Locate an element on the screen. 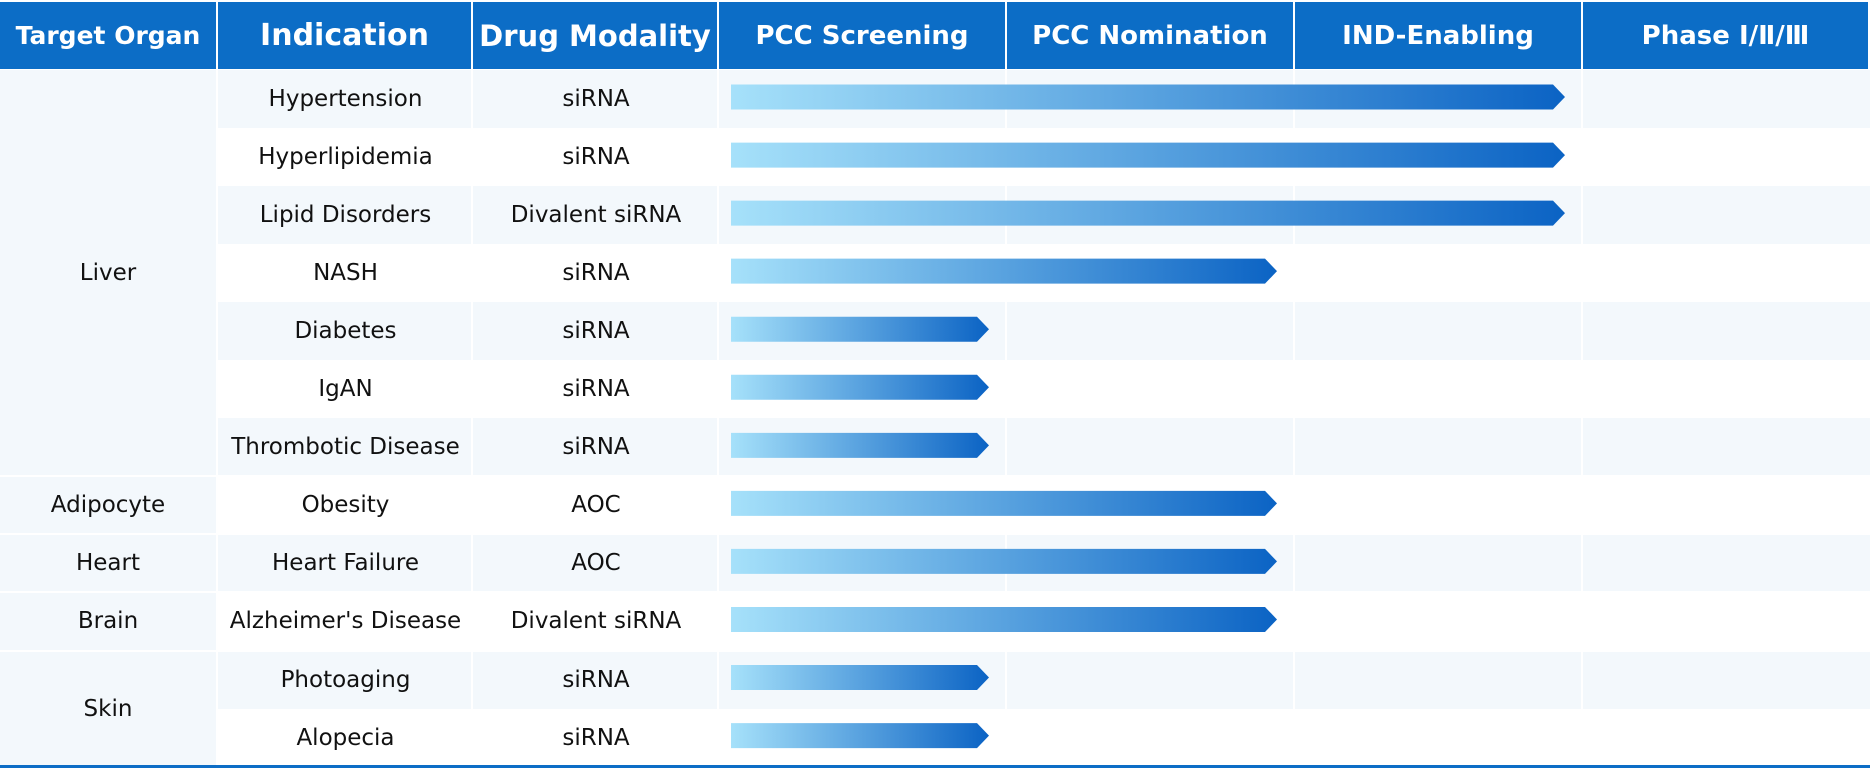  target-organ-label: Liver is located at coordinates (108, 273).